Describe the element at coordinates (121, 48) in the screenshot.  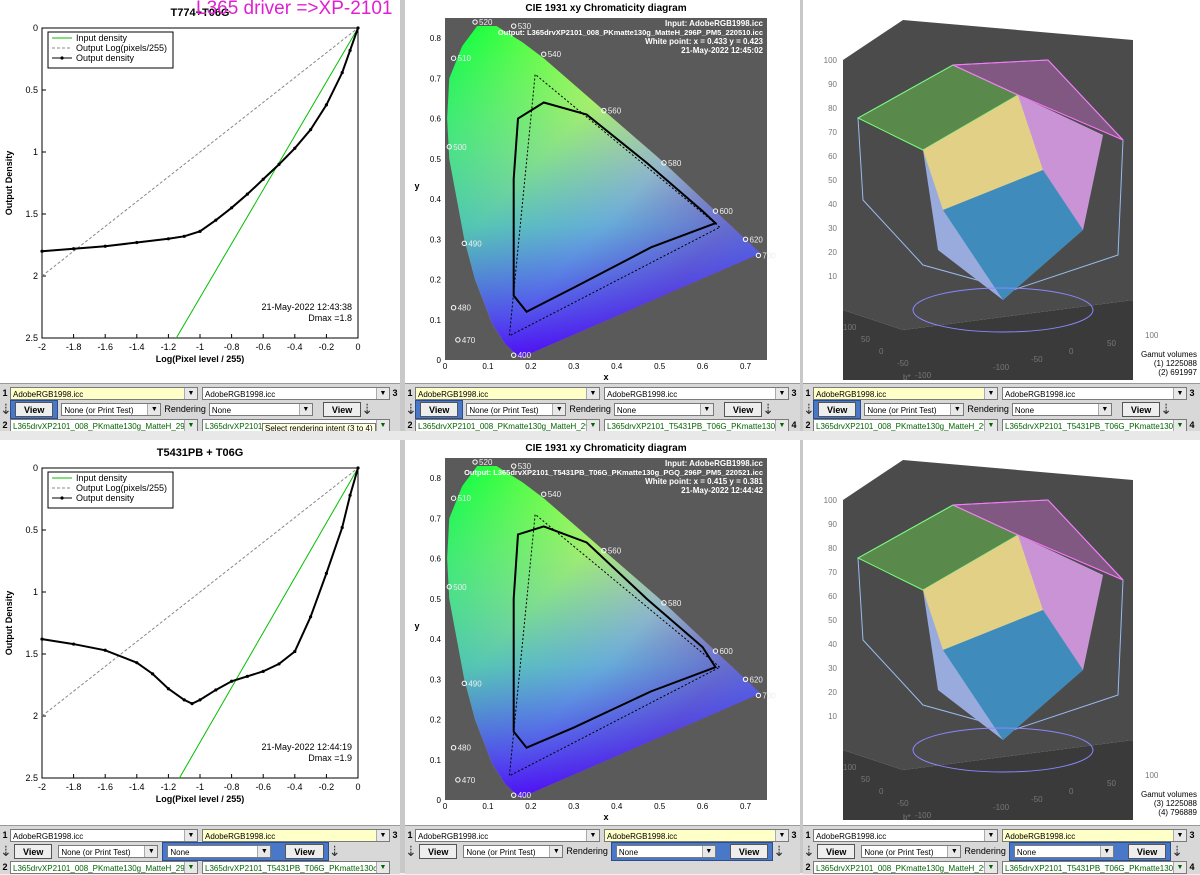
I see `legend-entry: Output Log(pixels/255)` at that location.